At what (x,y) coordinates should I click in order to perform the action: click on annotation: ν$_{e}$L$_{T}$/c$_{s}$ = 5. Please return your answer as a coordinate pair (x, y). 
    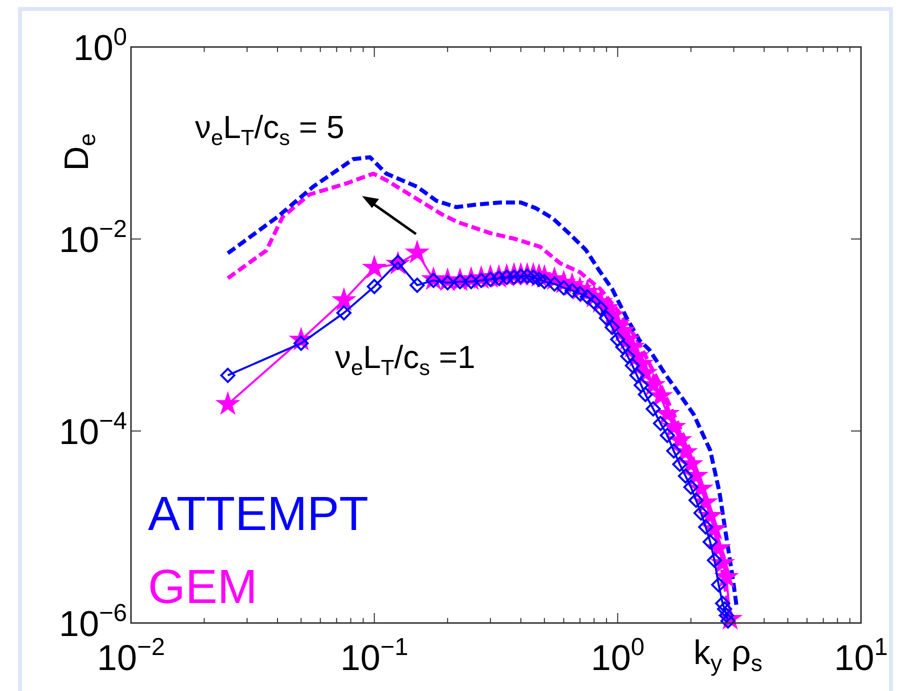
    Looking at the image, I should click on (269, 129).